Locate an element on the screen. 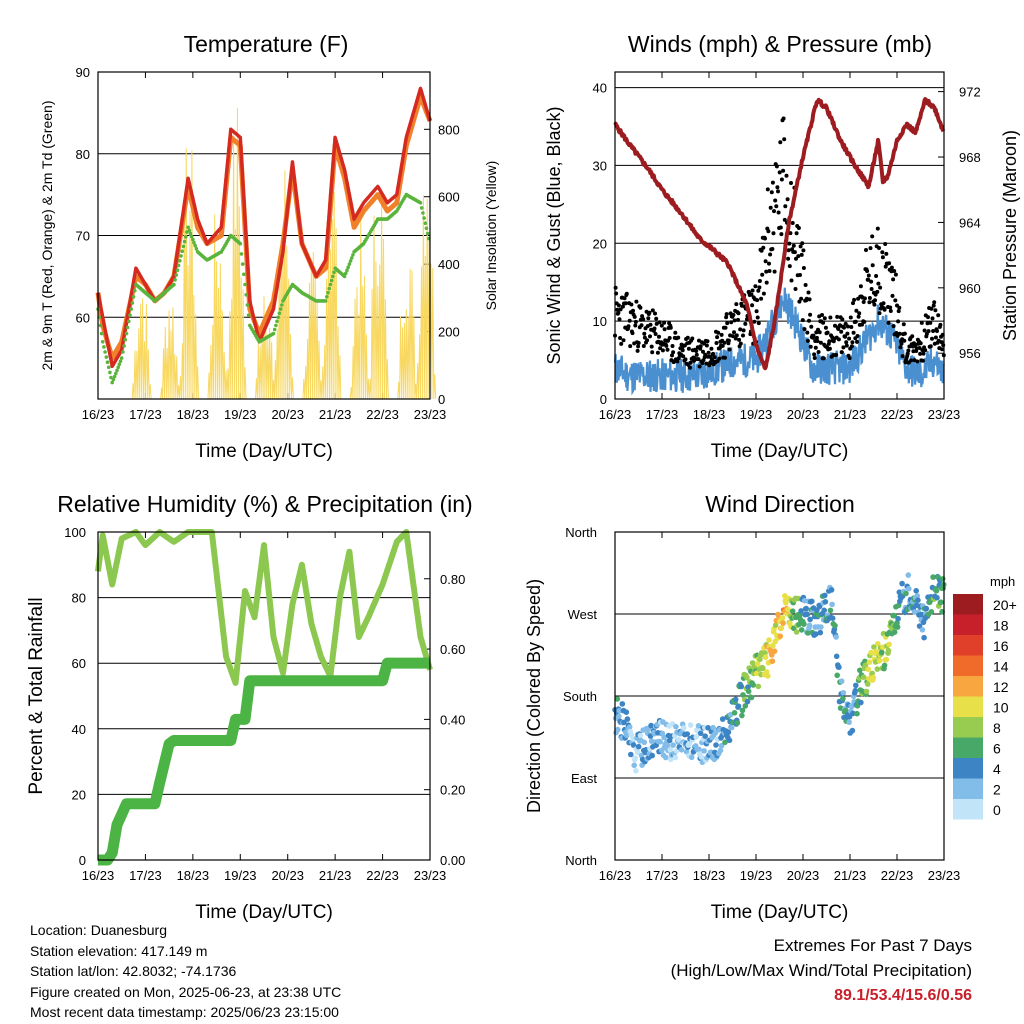 The height and width of the screenshot is (1024, 1024). series-wind-direction is located at coordinates (779, 673).